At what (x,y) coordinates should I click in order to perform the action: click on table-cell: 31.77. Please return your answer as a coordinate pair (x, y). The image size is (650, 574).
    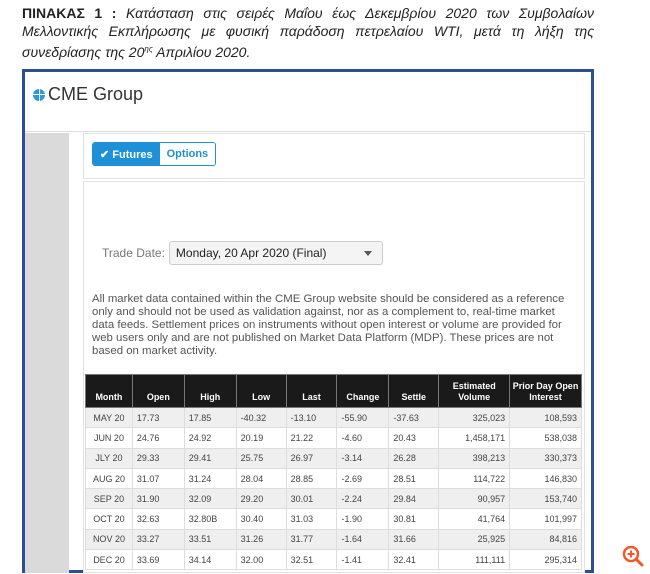
    Looking at the image, I should click on (311, 539).